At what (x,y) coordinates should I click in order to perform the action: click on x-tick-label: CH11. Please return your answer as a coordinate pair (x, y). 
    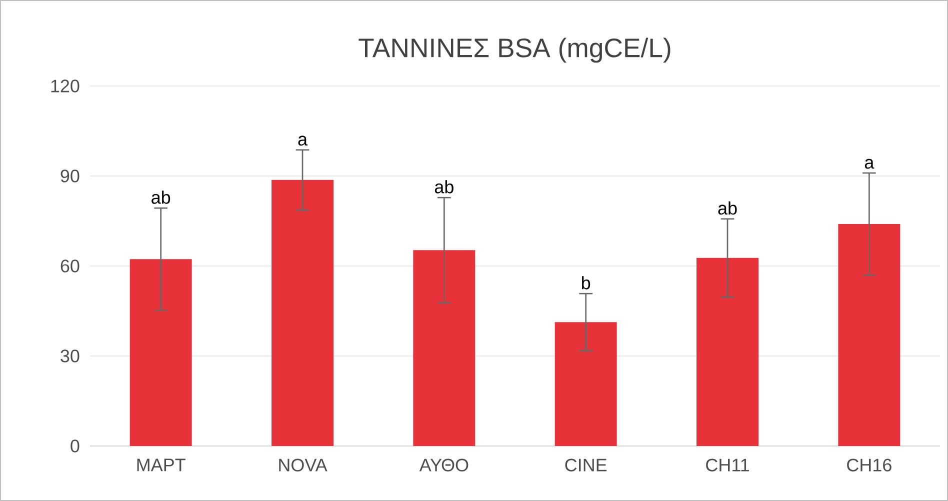
    Looking at the image, I should click on (727, 465).